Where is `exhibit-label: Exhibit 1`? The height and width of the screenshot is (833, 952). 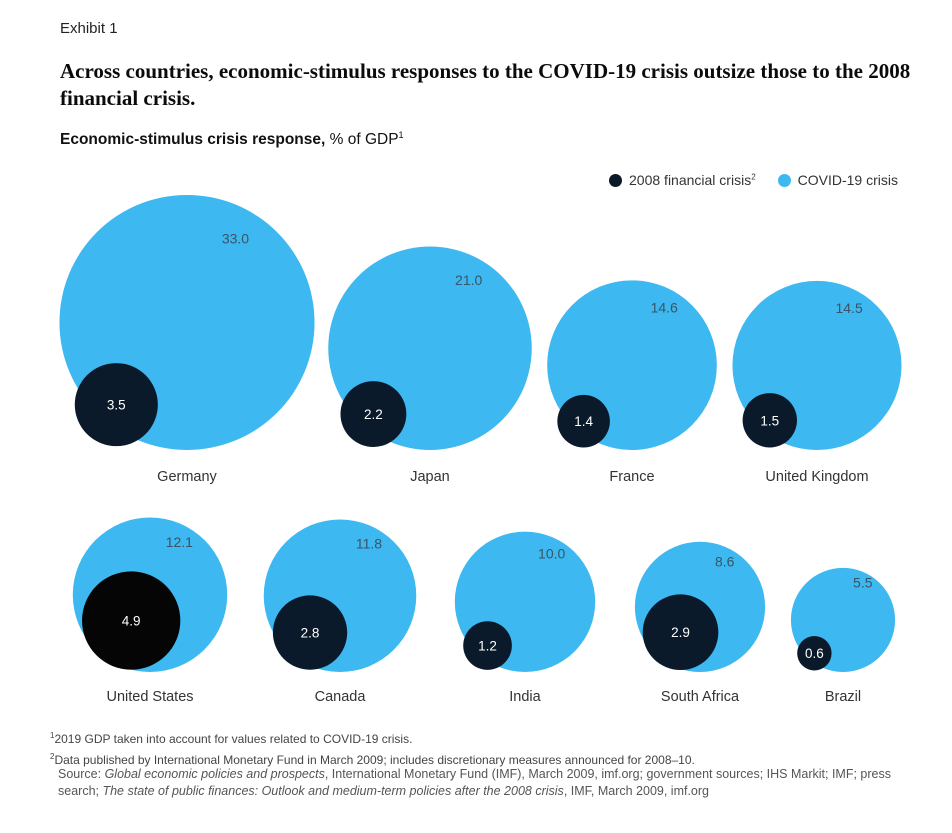 exhibit-label: Exhibit 1 is located at coordinates (89, 28).